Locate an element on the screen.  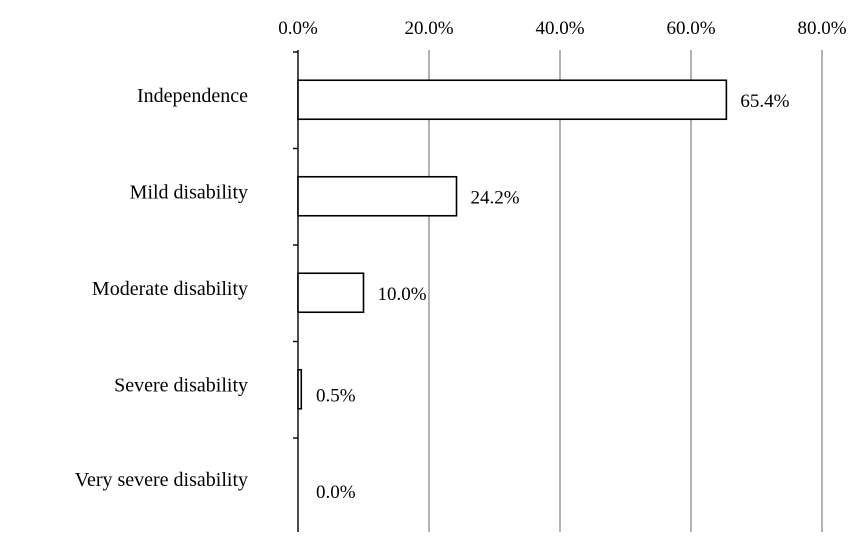
category-label: Very severe disability is located at coordinates (161, 480).